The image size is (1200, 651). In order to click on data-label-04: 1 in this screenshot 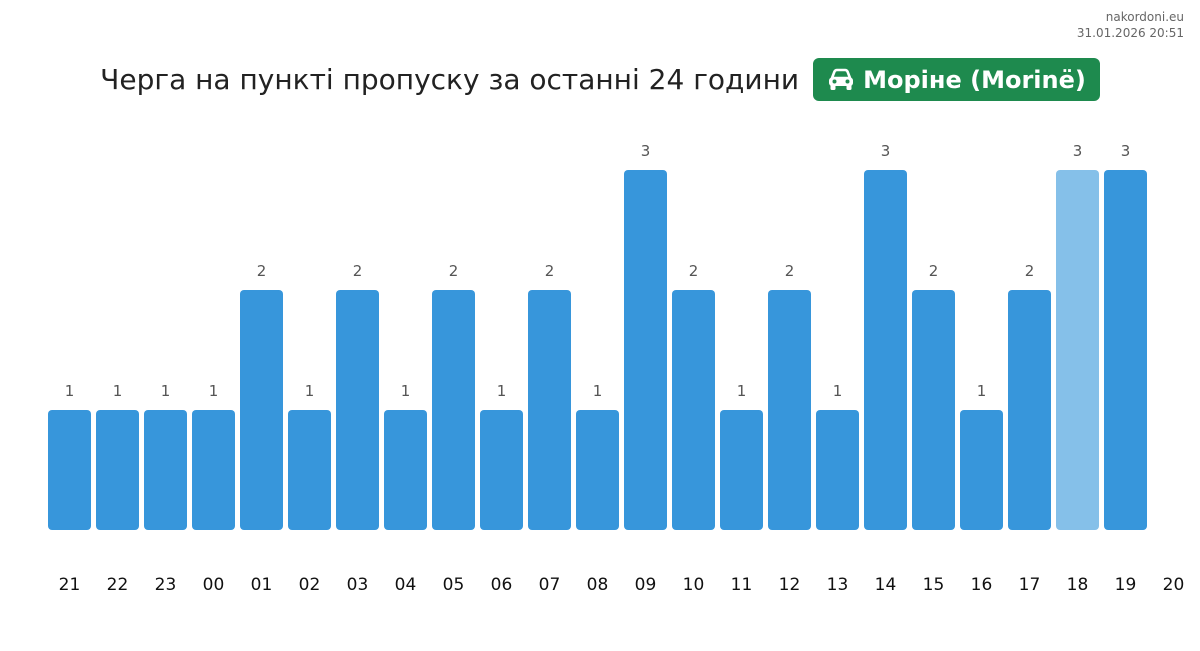, I will do `click(406, 391)`.